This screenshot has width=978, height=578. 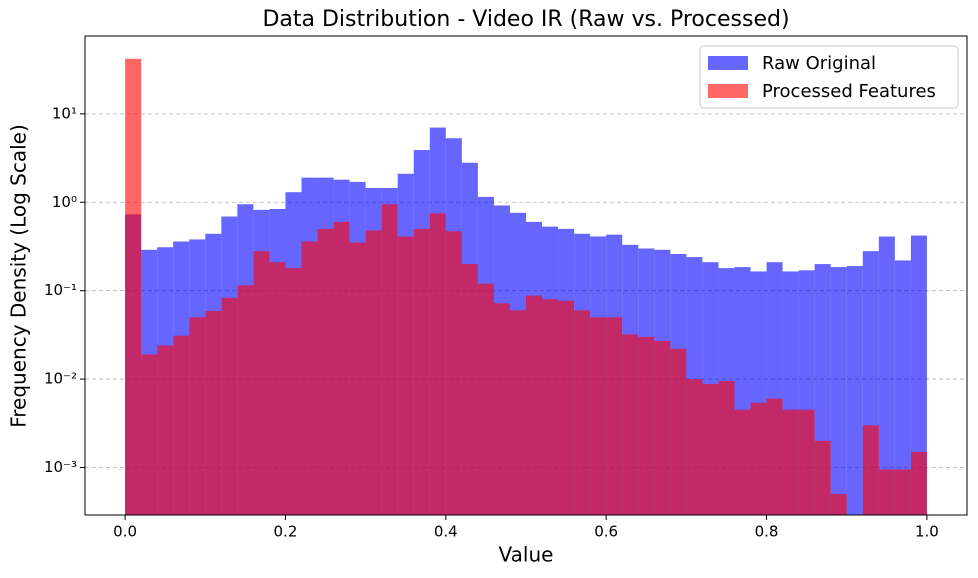 I want to click on legend-label: Processed Features, so click(x=849, y=91).